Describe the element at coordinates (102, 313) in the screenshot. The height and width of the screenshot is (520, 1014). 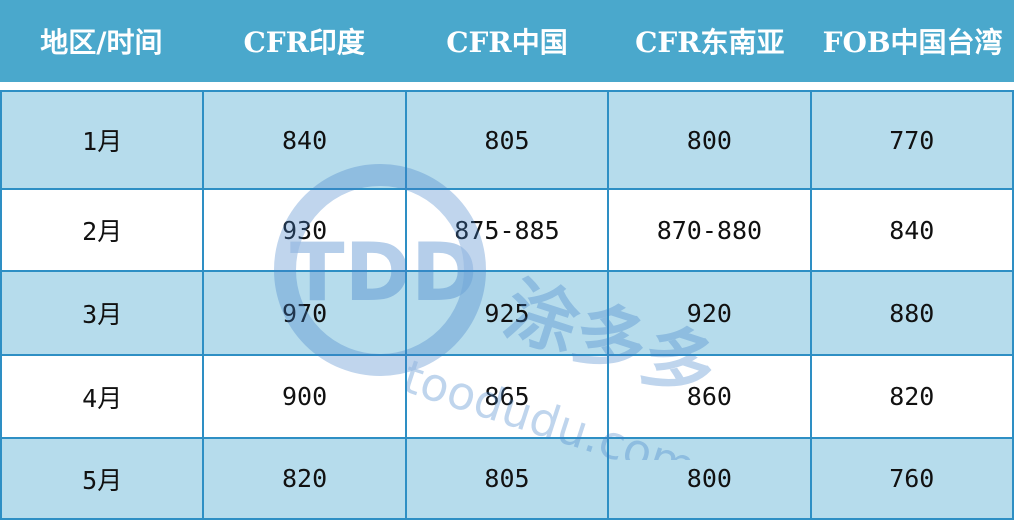
I see `month-cell: 3月` at that location.